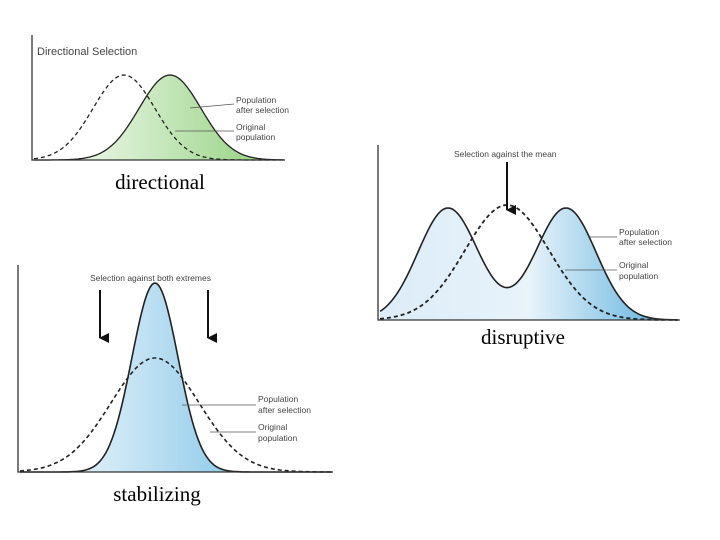  Describe the element at coordinates (505, 154) in the screenshot. I see `selection-heading: Selection against the mean` at that location.